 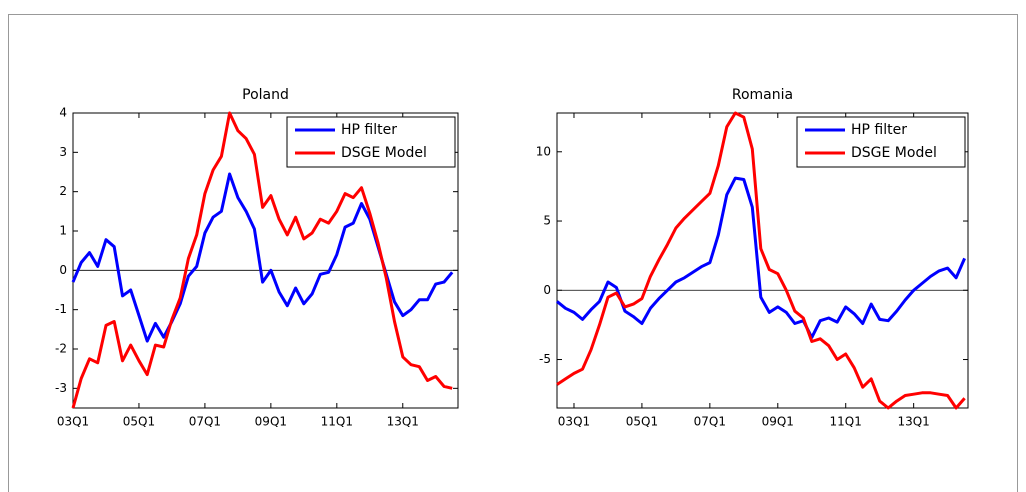 What do you see at coordinates (547, 221) in the screenshot?
I see `y-tick-label: 5` at bounding box center [547, 221].